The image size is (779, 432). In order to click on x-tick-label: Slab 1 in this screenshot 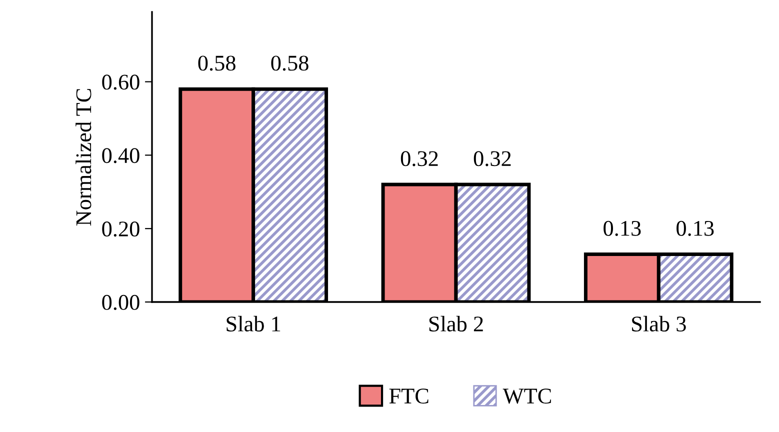, I will do `click(253, 324)`.